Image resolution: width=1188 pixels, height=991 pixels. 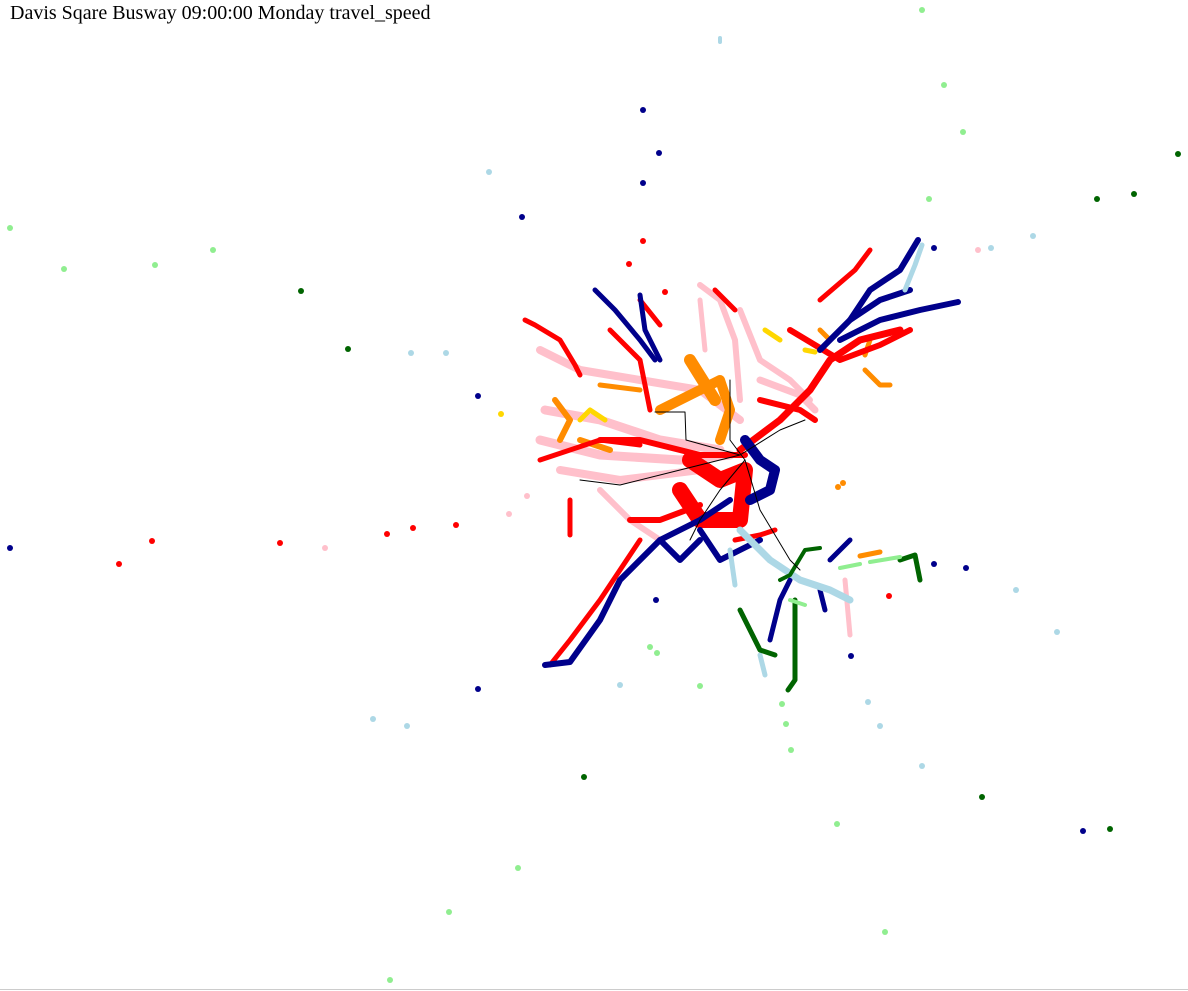 I want to click on bottom-divider, so click(x=594, y=989).